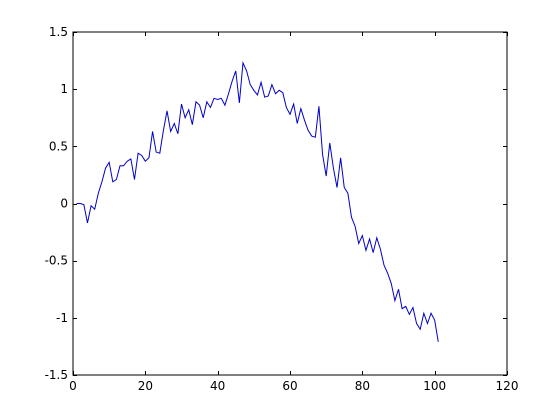  Describe the element at coordinates (58, 32) in the screenshot. I see `y-tick-label: 1.5` at that location.